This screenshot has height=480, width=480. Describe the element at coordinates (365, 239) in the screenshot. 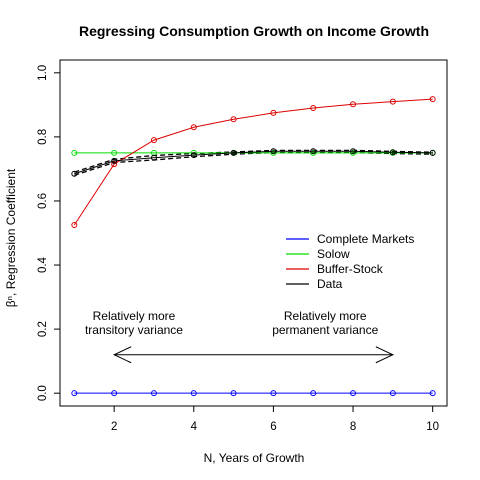

I see `legend-label: Complete Markets` at that location.